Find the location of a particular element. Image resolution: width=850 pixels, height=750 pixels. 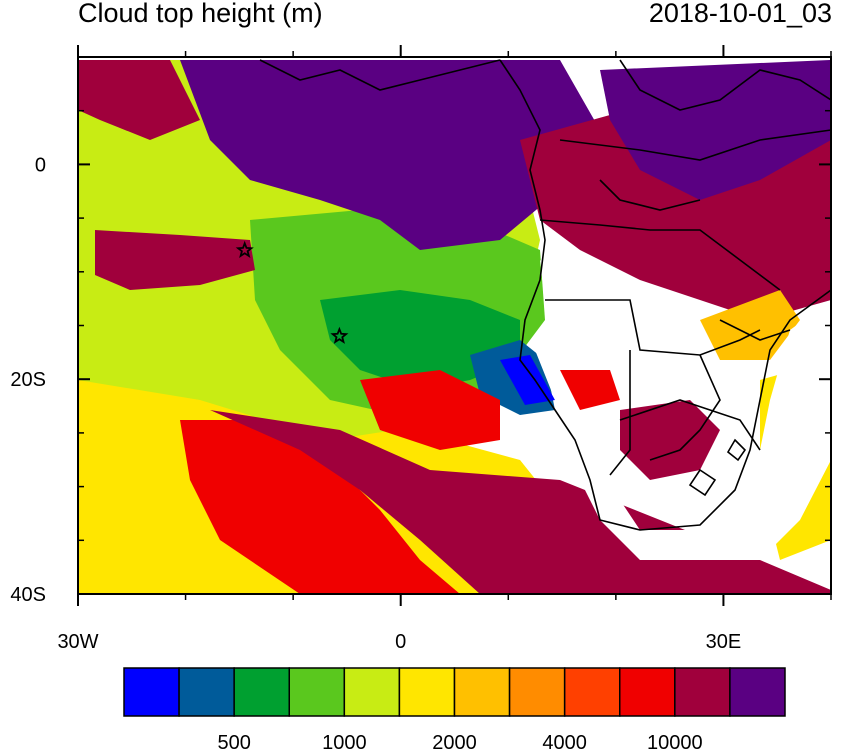

colorbar-labels: 500 1000 2000 4000 10000 is located at coordinates (459, 741).